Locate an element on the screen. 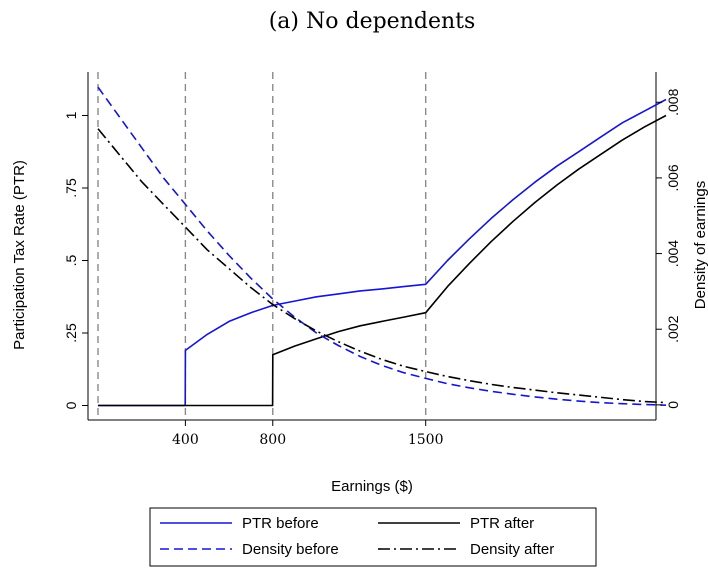 This screenshot has width=708, height=568. y-left-tick-label-0: 0 is located at coordinates (71, 405).